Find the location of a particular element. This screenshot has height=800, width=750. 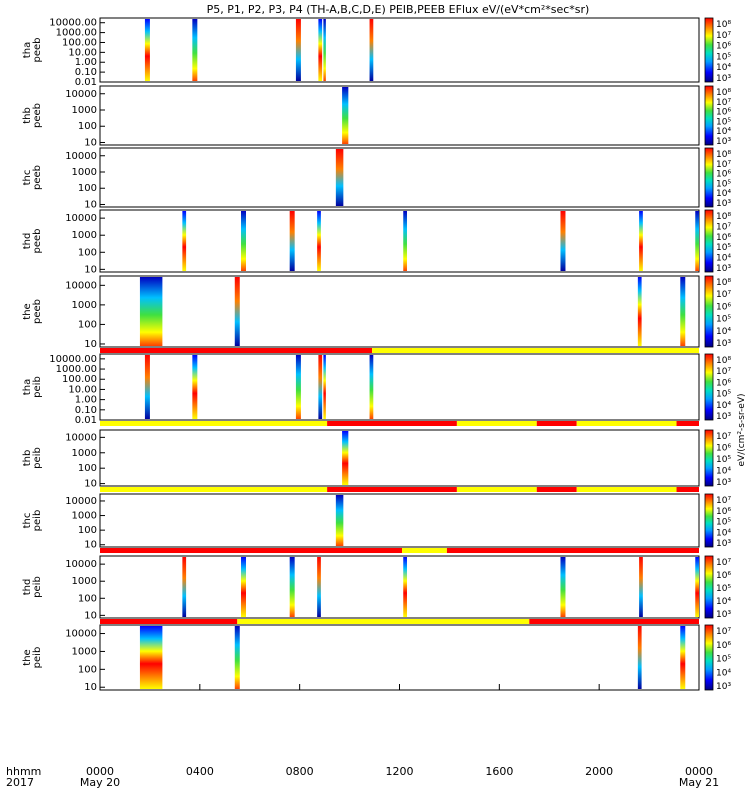

y-tick-label: 10000.00 is located at coordinates (73, 23).